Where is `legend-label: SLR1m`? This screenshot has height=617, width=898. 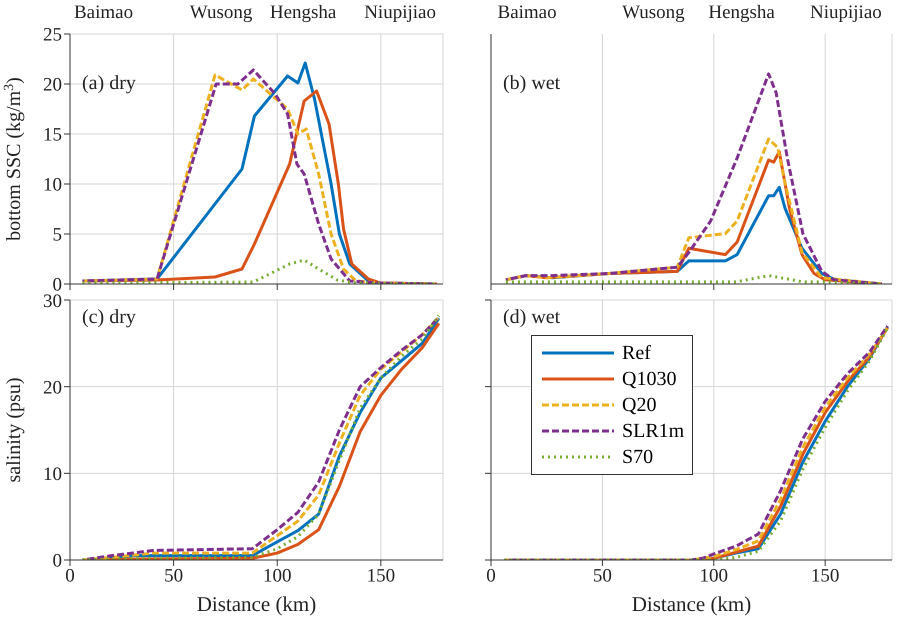
legend-label: SLR1m is located at coordinates (653, 431).